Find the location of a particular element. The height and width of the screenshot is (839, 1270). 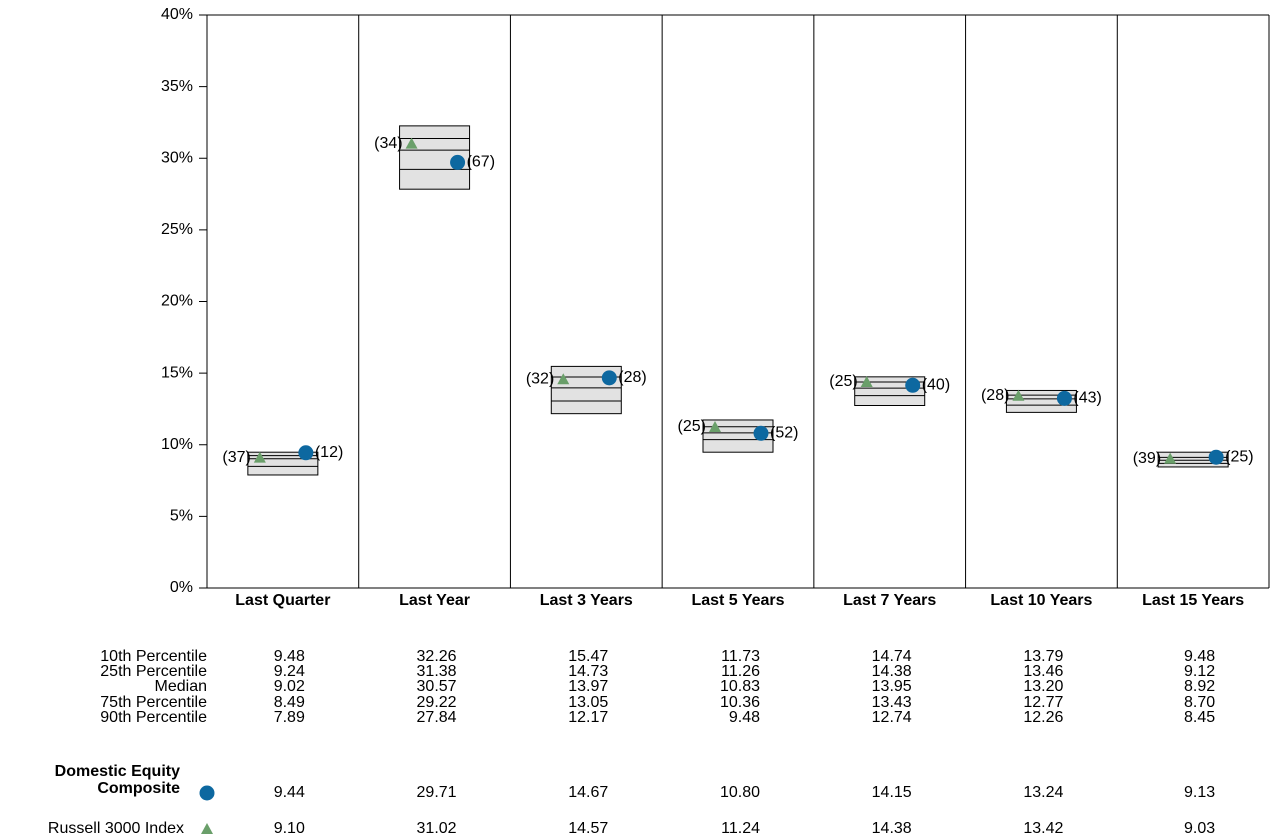

row-label: 10th Percentile is located at coordinates (153, 656).